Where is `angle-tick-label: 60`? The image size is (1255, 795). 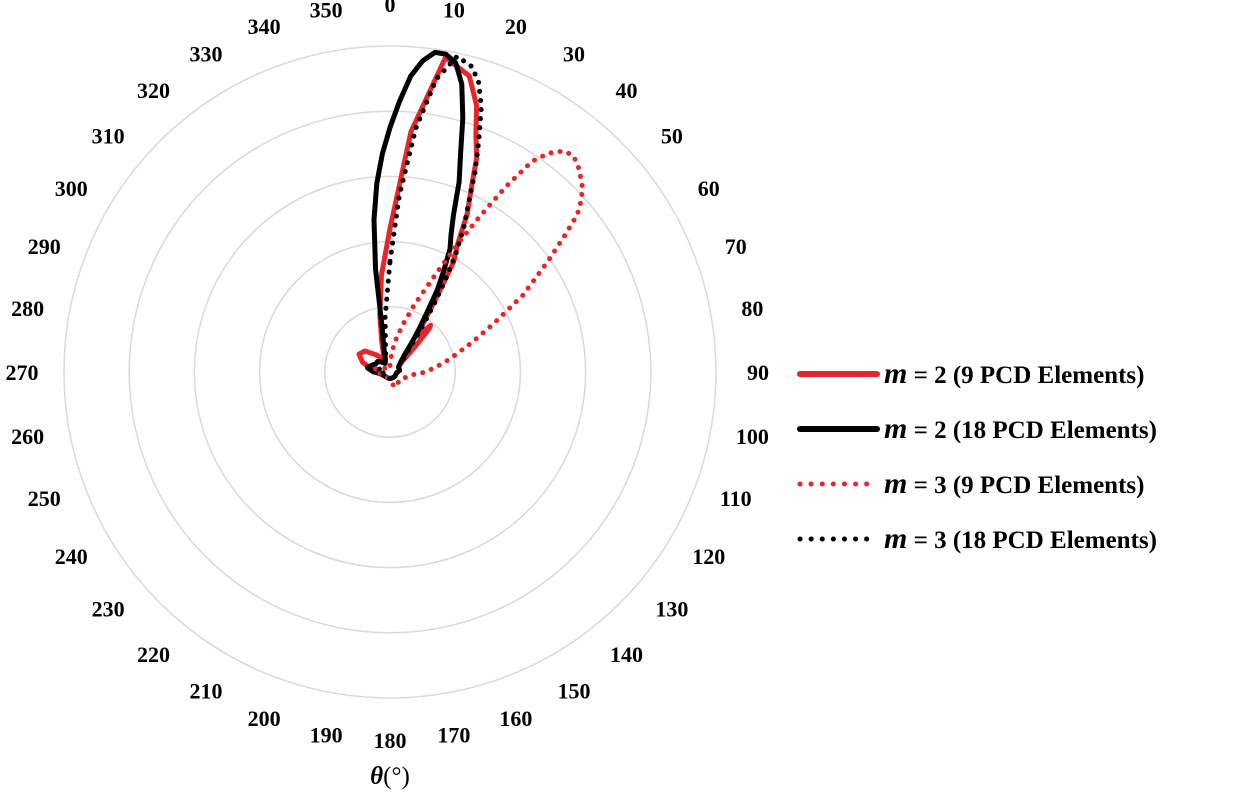 angle-tick-label: 60 is located at coordinates (709, 188).